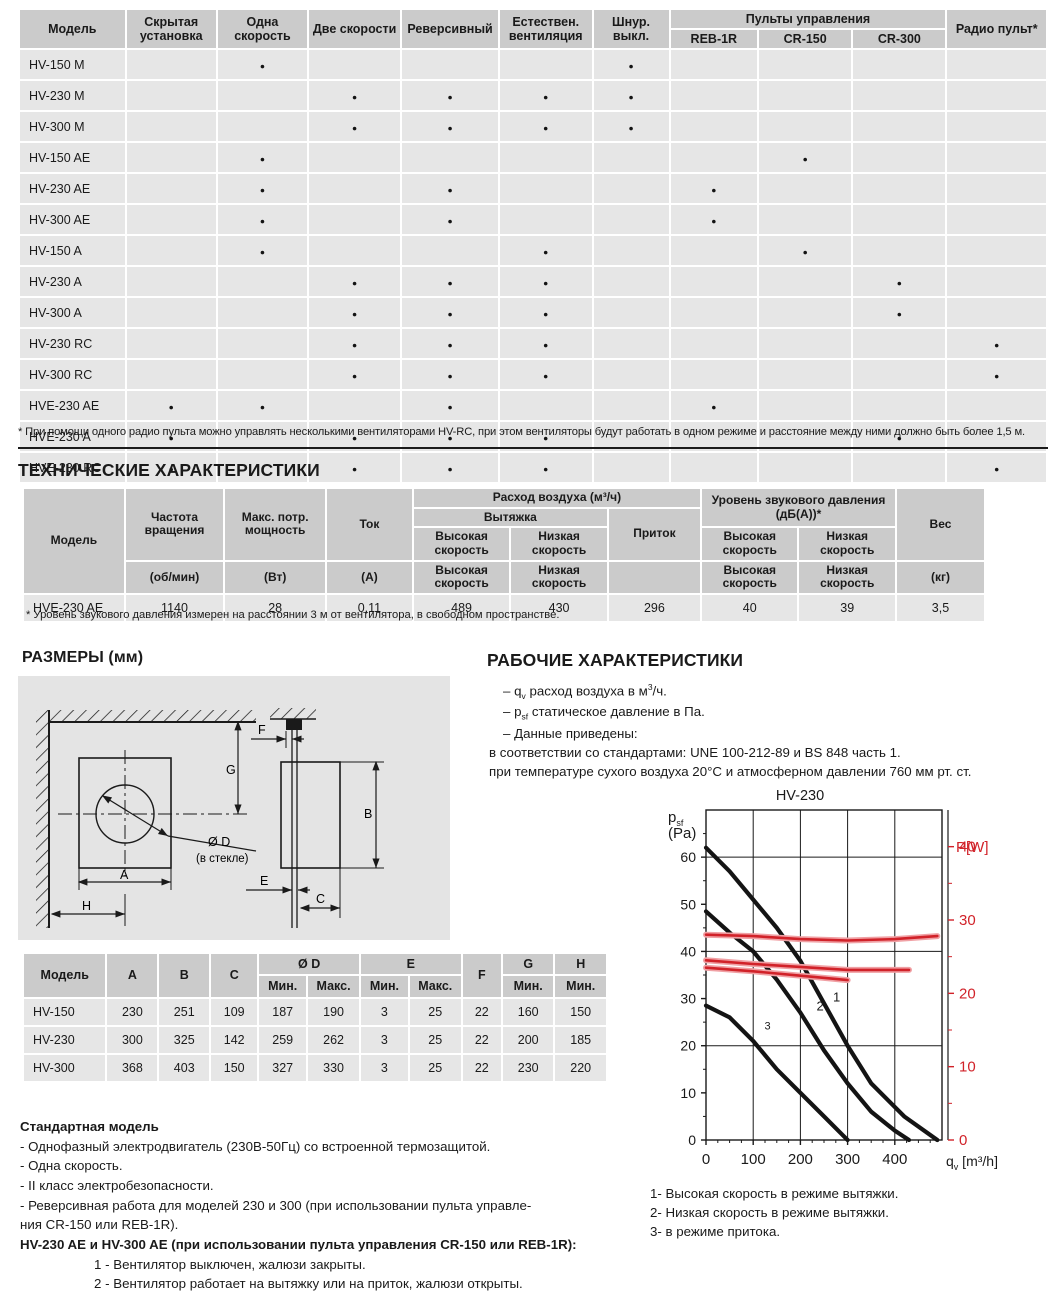  What do you see at coordinates (559, 577) in the screenshot?
I see `unit-extract-low: Низкая скорость` at bounding box center [559, 577].